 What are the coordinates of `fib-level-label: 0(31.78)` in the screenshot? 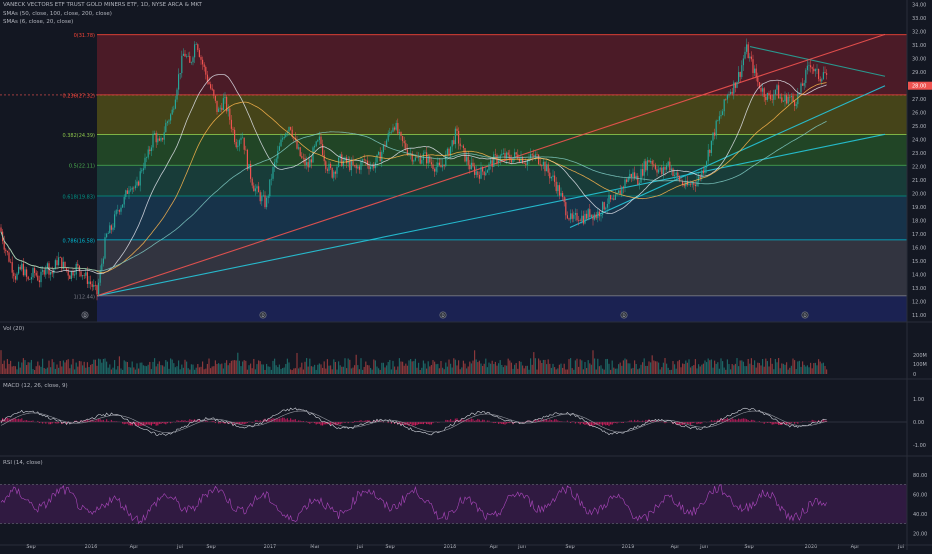 It's located at (84, 36).